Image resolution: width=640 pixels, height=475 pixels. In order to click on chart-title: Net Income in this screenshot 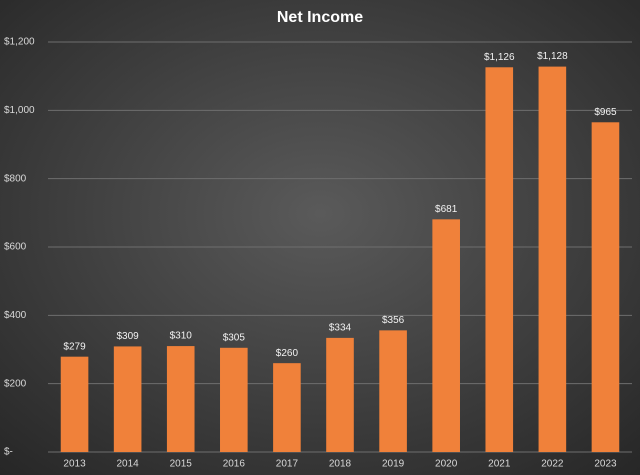, I will do `click(320, 17)`.